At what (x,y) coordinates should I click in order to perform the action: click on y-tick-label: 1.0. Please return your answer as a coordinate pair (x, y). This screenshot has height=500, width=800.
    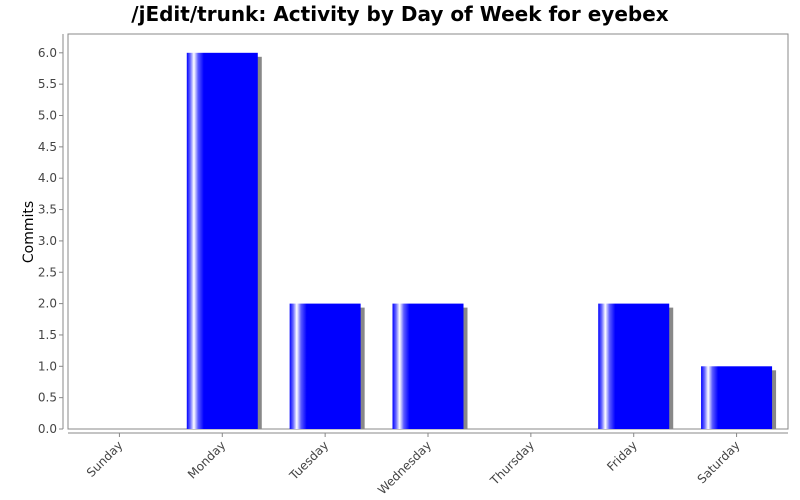
    Looking at the image, I should click on (47, 366).